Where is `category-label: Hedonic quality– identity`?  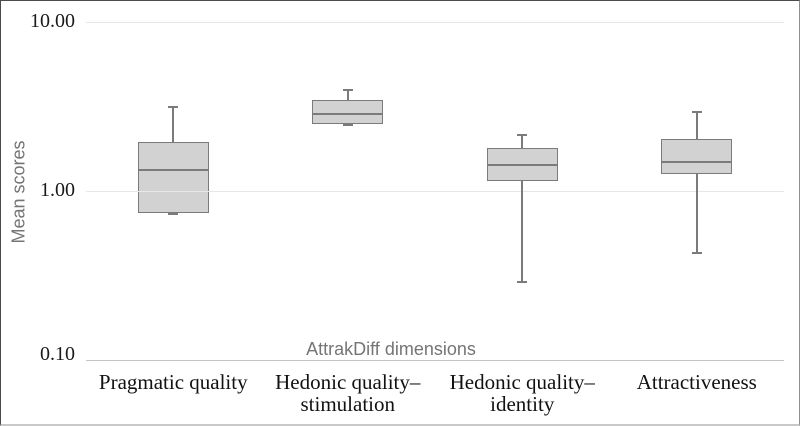 category-label: Hedonic quality– identity is located at coordinates (522, 393).